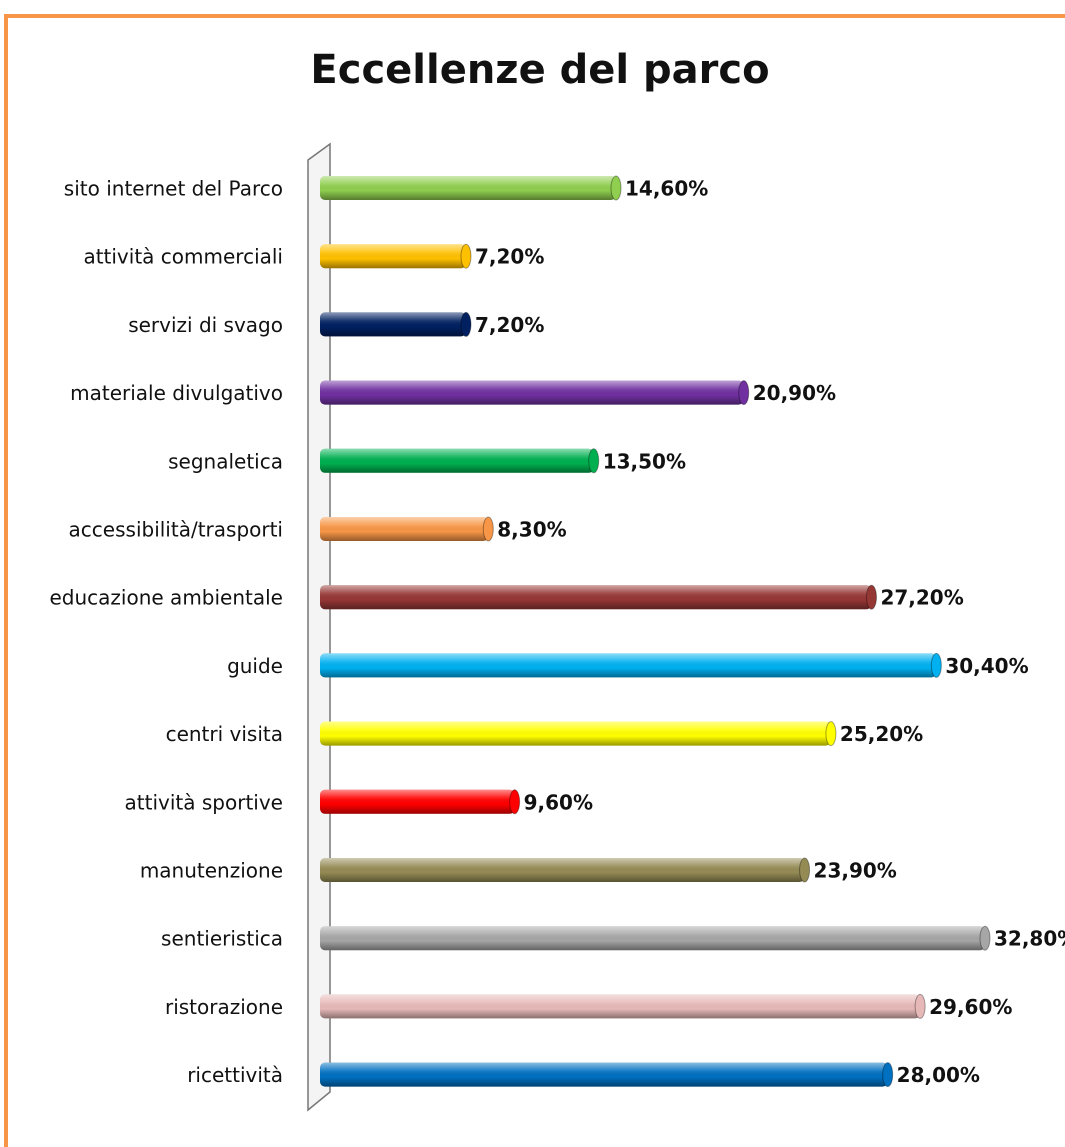 The height and width of the screenshot is (1147, 1065). Describe the element at coordinates (173, 189) in the screenshot. I see `category-label: sito internet del Parco` at that location.